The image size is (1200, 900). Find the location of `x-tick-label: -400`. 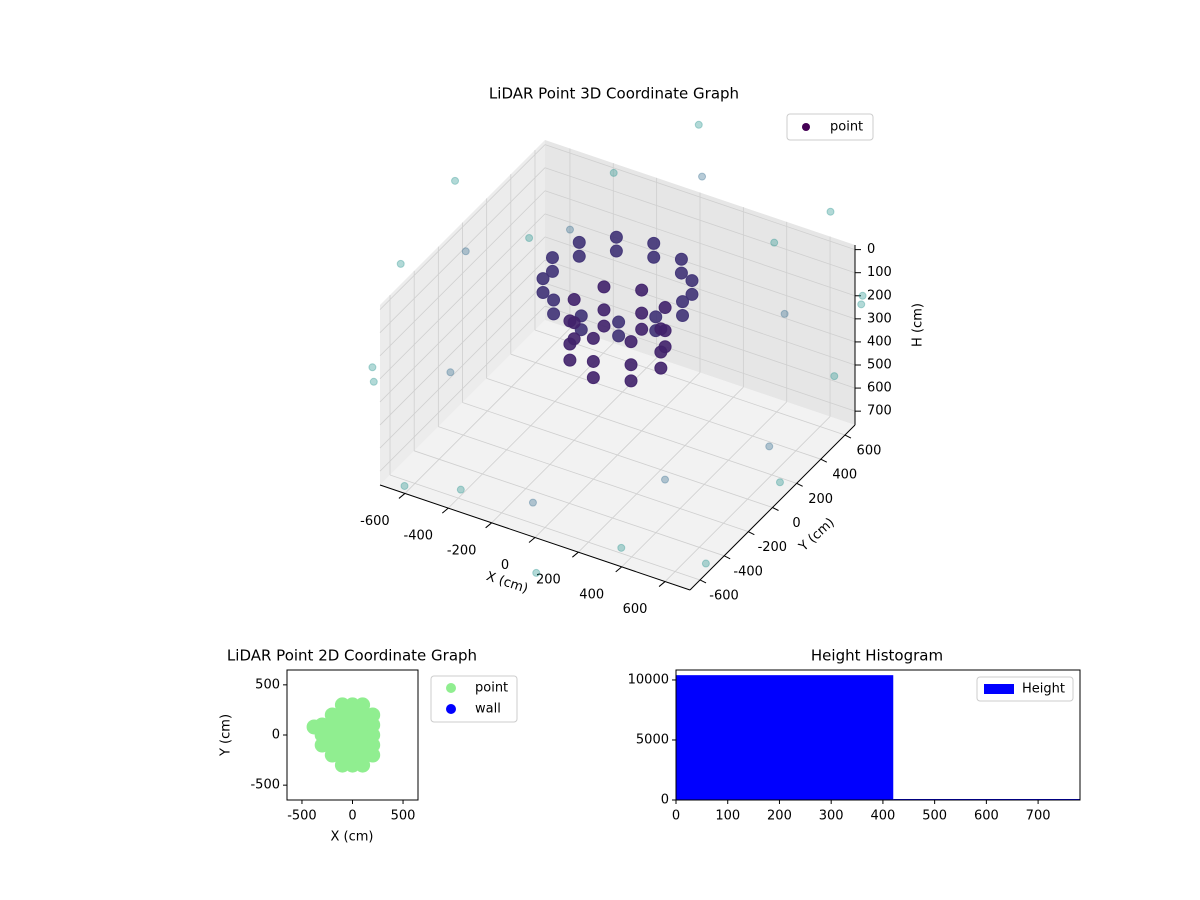

x-tick-label: -400 is located at coordinates (419, 536).